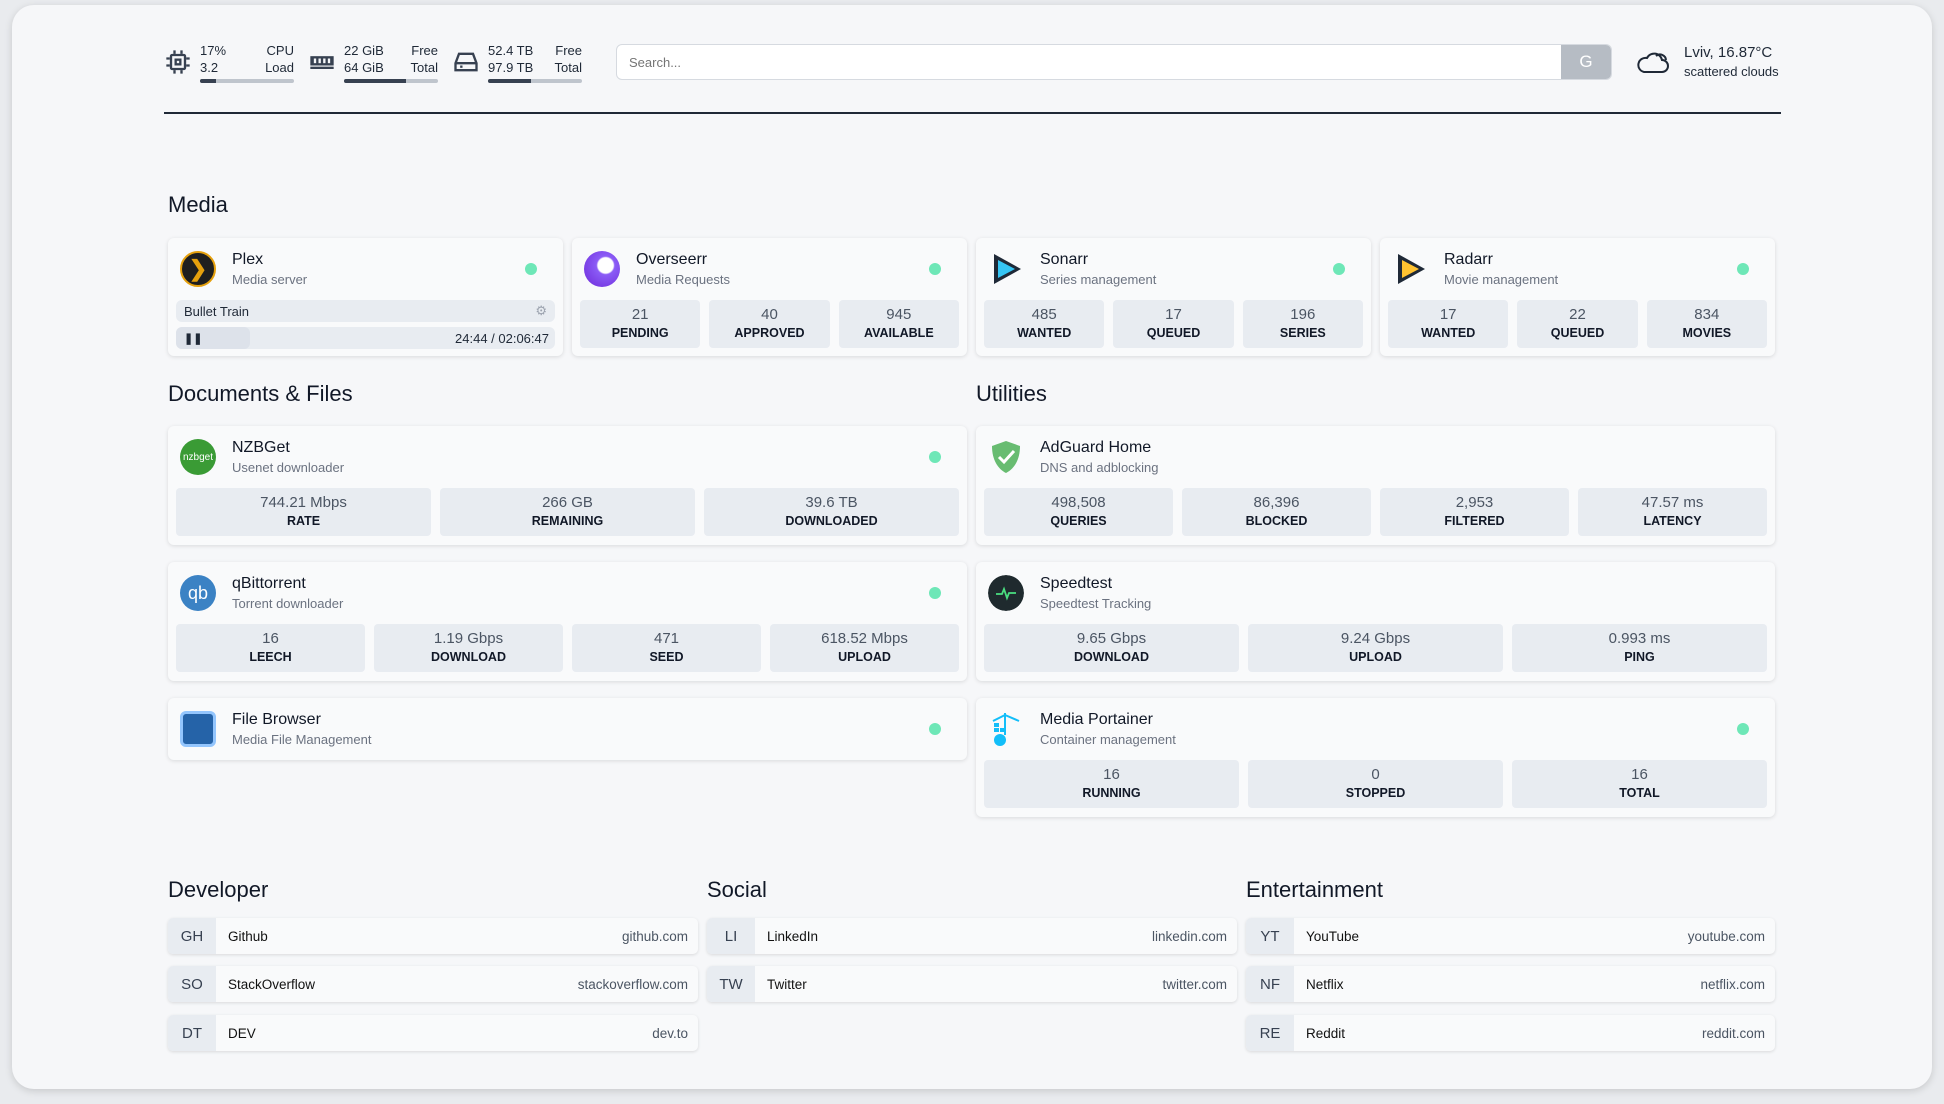 Image resolution: width=1944 pixels, height=1104 pixels. Describe the element at coordinates (198, 593) in the screenshot. I see `qbittorrent-logo-icon: qb` at that location.